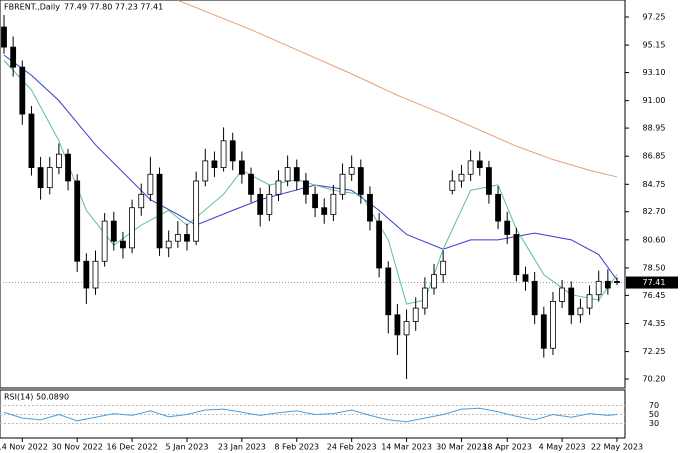 This screenshot has height=453, width=680. What do you see at coordinates (187, 447) in the screenshot?
I see `x-tick-label: 5 Jan 2023` at bounding box center [187, 447].